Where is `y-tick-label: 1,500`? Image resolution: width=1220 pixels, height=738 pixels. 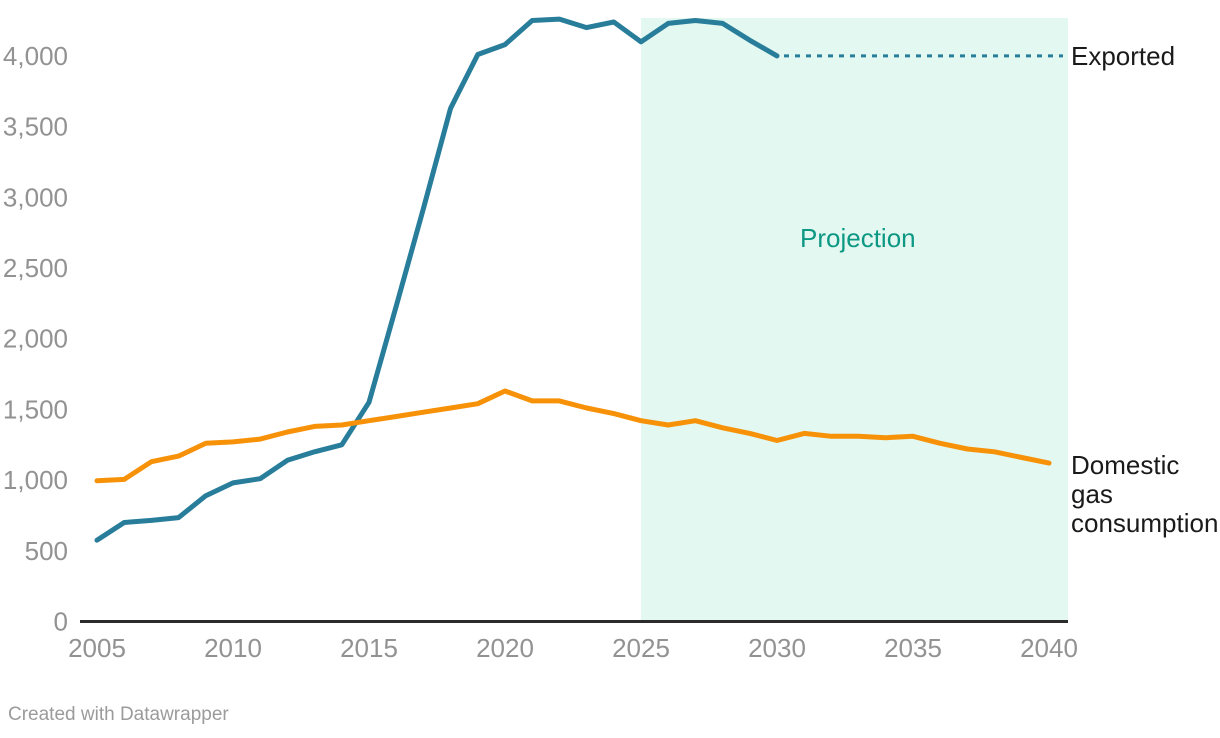
y-tick-label: 1,500 is located at coordinates (35, 409).